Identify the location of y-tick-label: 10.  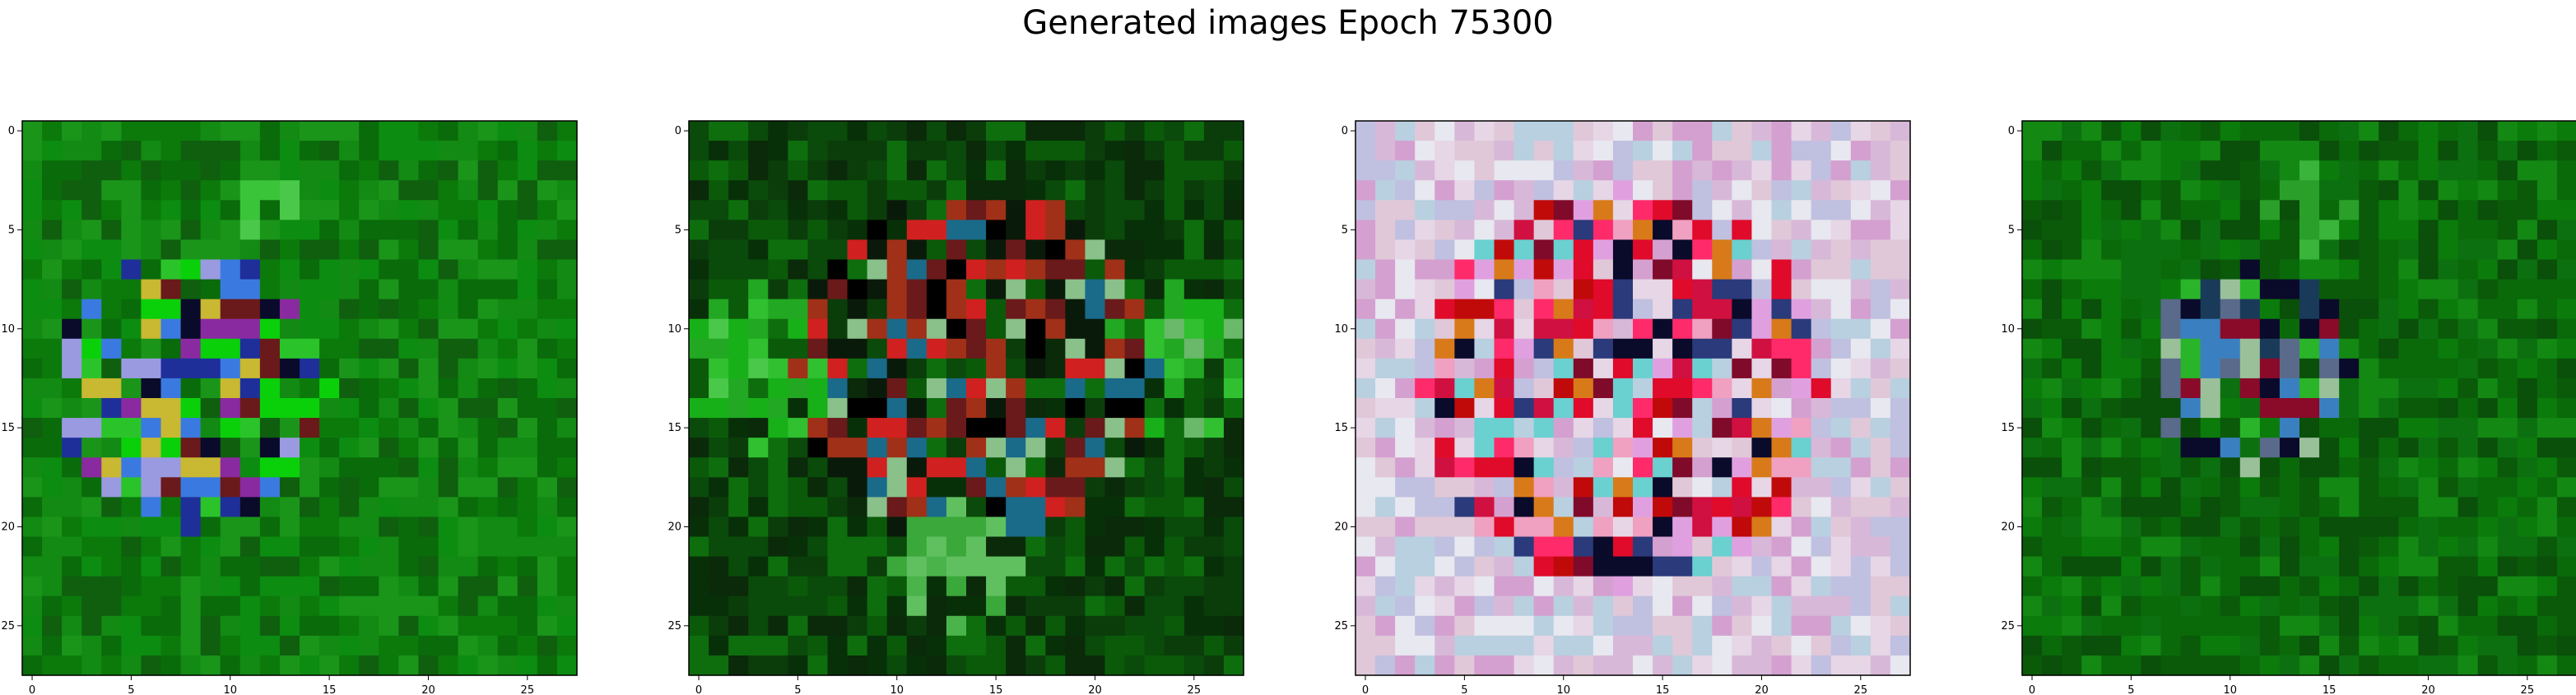
(2008, 329).